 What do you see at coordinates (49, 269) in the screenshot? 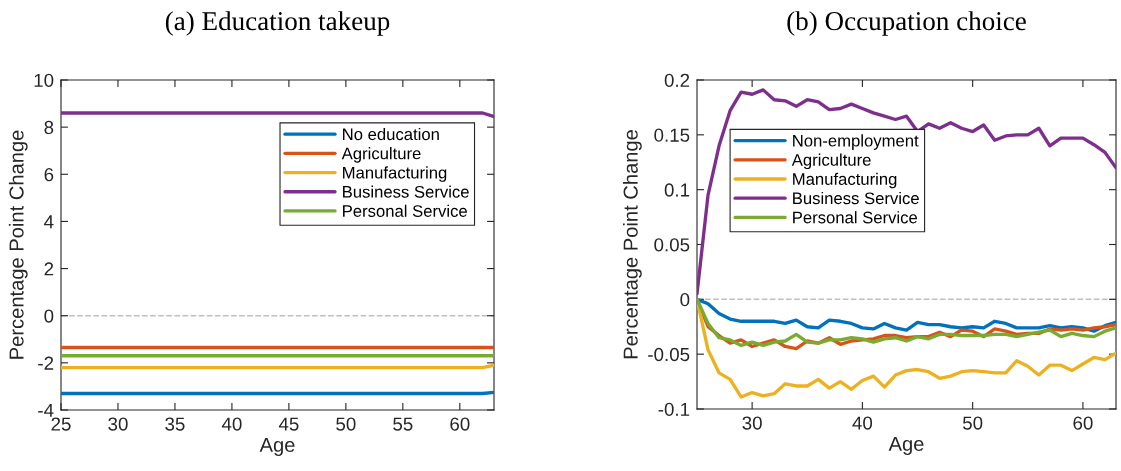
I see `y-tick-label: 2` at bounding box center [49, 269].